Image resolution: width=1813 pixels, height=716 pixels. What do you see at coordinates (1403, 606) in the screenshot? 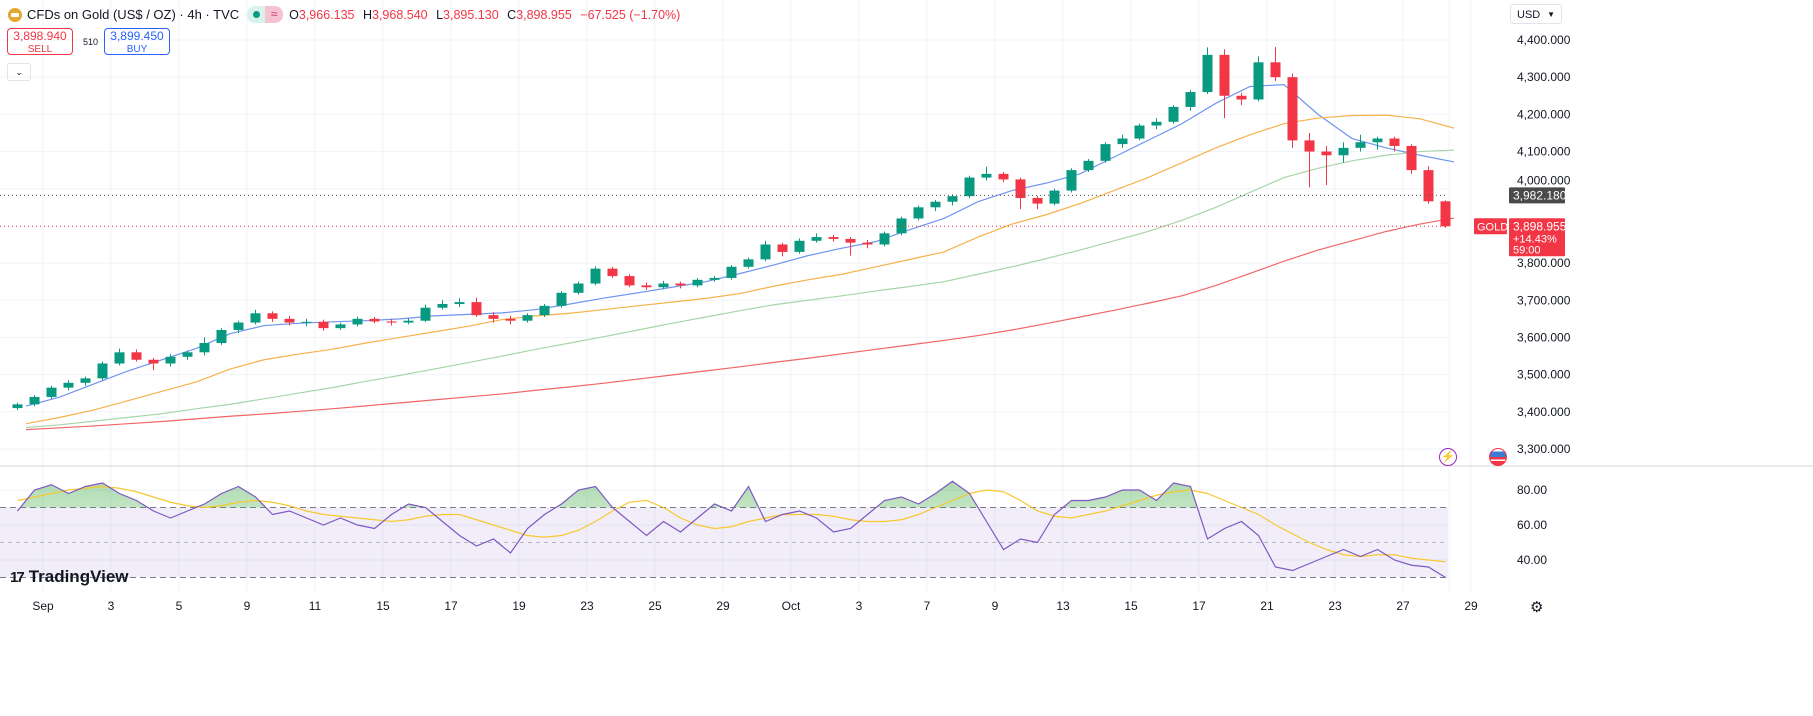
I see `x-tick-label: 27` at bounding box center [1403, 606].